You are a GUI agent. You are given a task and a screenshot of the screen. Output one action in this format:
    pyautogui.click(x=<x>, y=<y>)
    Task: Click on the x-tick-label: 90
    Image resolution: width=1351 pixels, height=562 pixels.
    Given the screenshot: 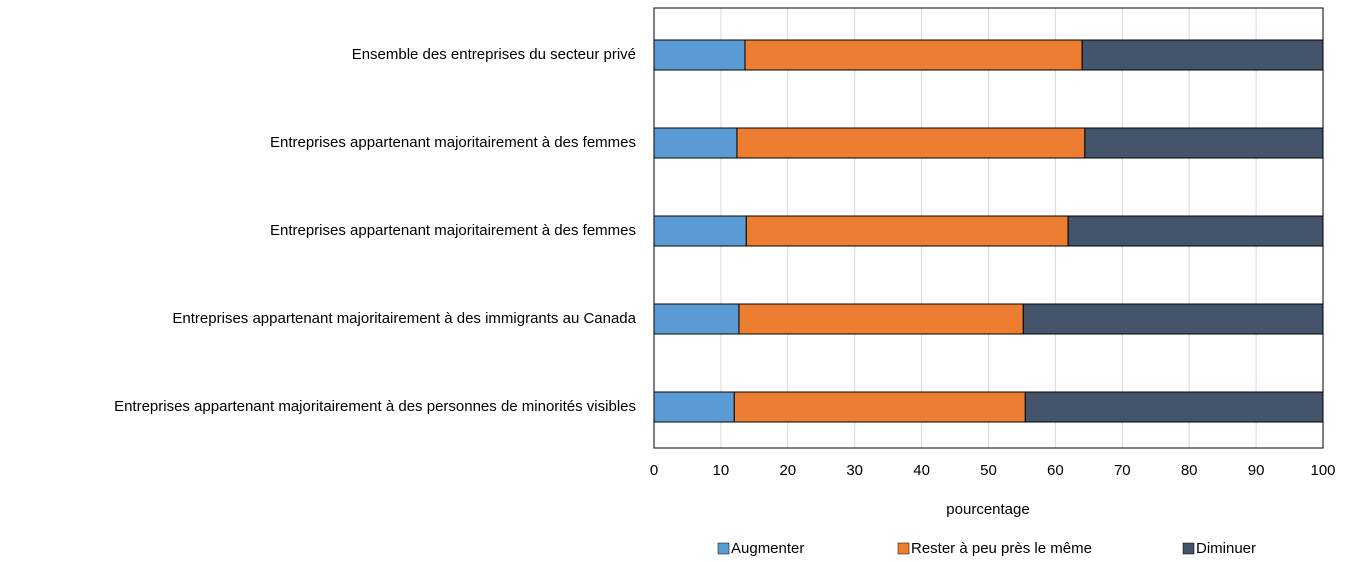 What is the action you would take?
    pyautogui.click(x=1256, y=470)
    